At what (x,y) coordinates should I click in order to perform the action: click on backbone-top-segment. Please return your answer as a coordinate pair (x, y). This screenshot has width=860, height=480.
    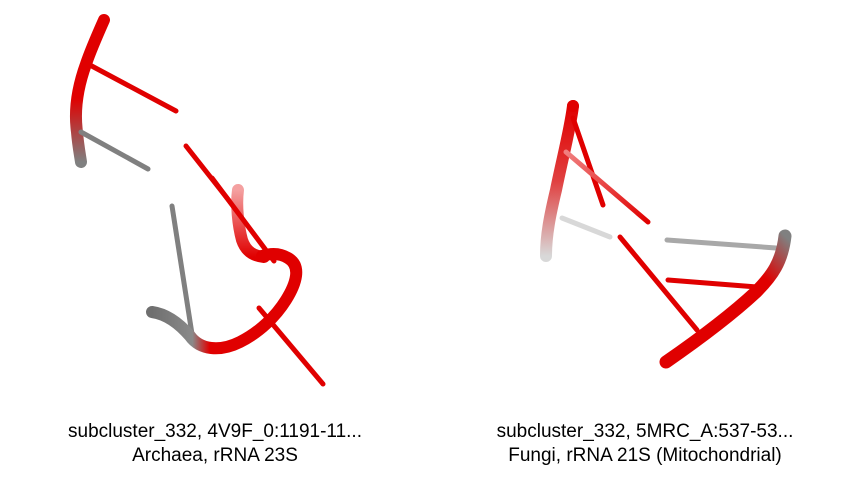
    Looking at the image, I should click on (90, 91).